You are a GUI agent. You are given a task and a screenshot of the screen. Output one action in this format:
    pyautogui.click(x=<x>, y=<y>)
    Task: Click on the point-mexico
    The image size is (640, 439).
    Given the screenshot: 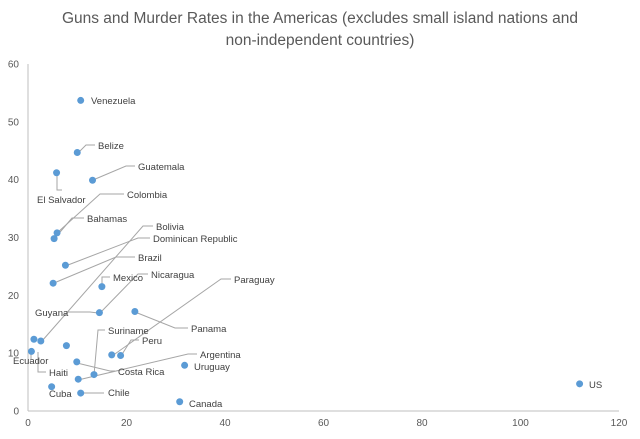 What is the action you would take?
    pyautogui.click(x=102, y=287)
    